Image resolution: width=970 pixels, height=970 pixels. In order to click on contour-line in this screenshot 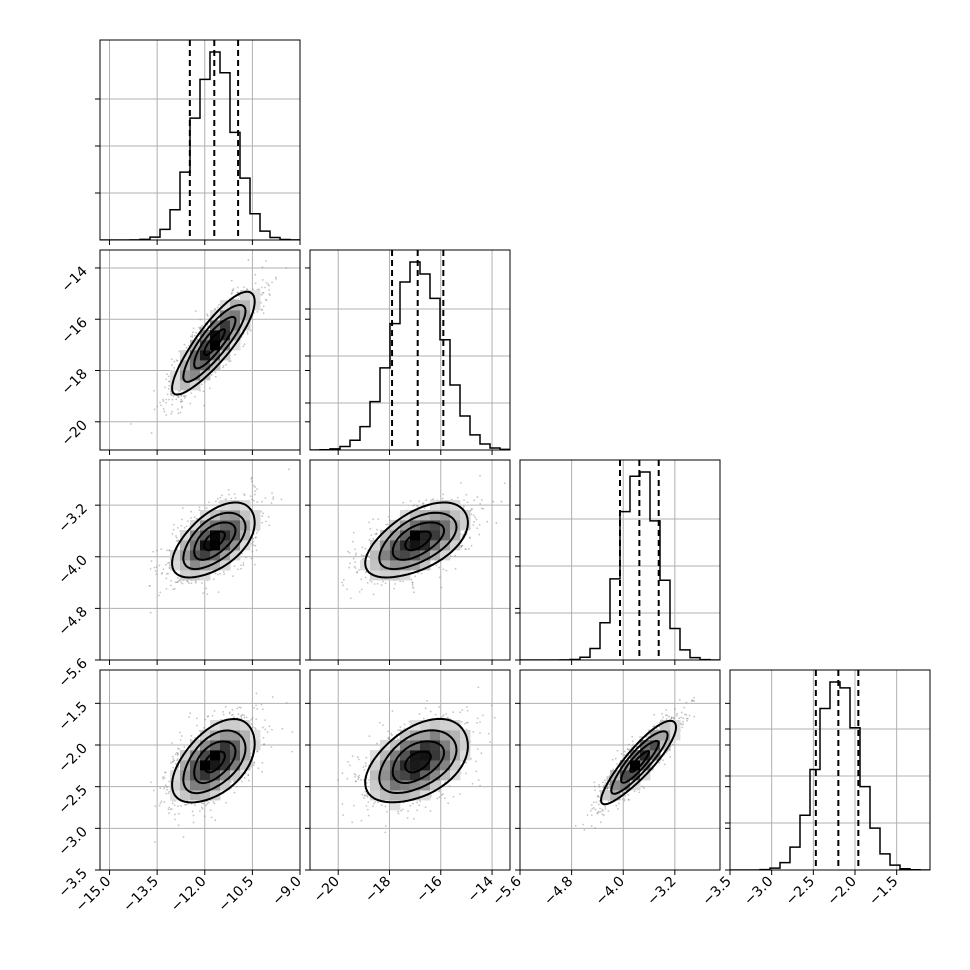, I will do `click(418, 541)`.